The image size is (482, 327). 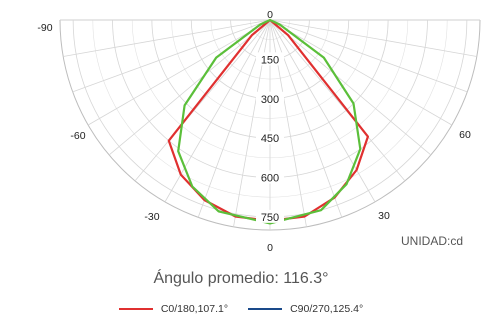 I want to click on radial-tick-label: 300, so click(x=270, y=100).